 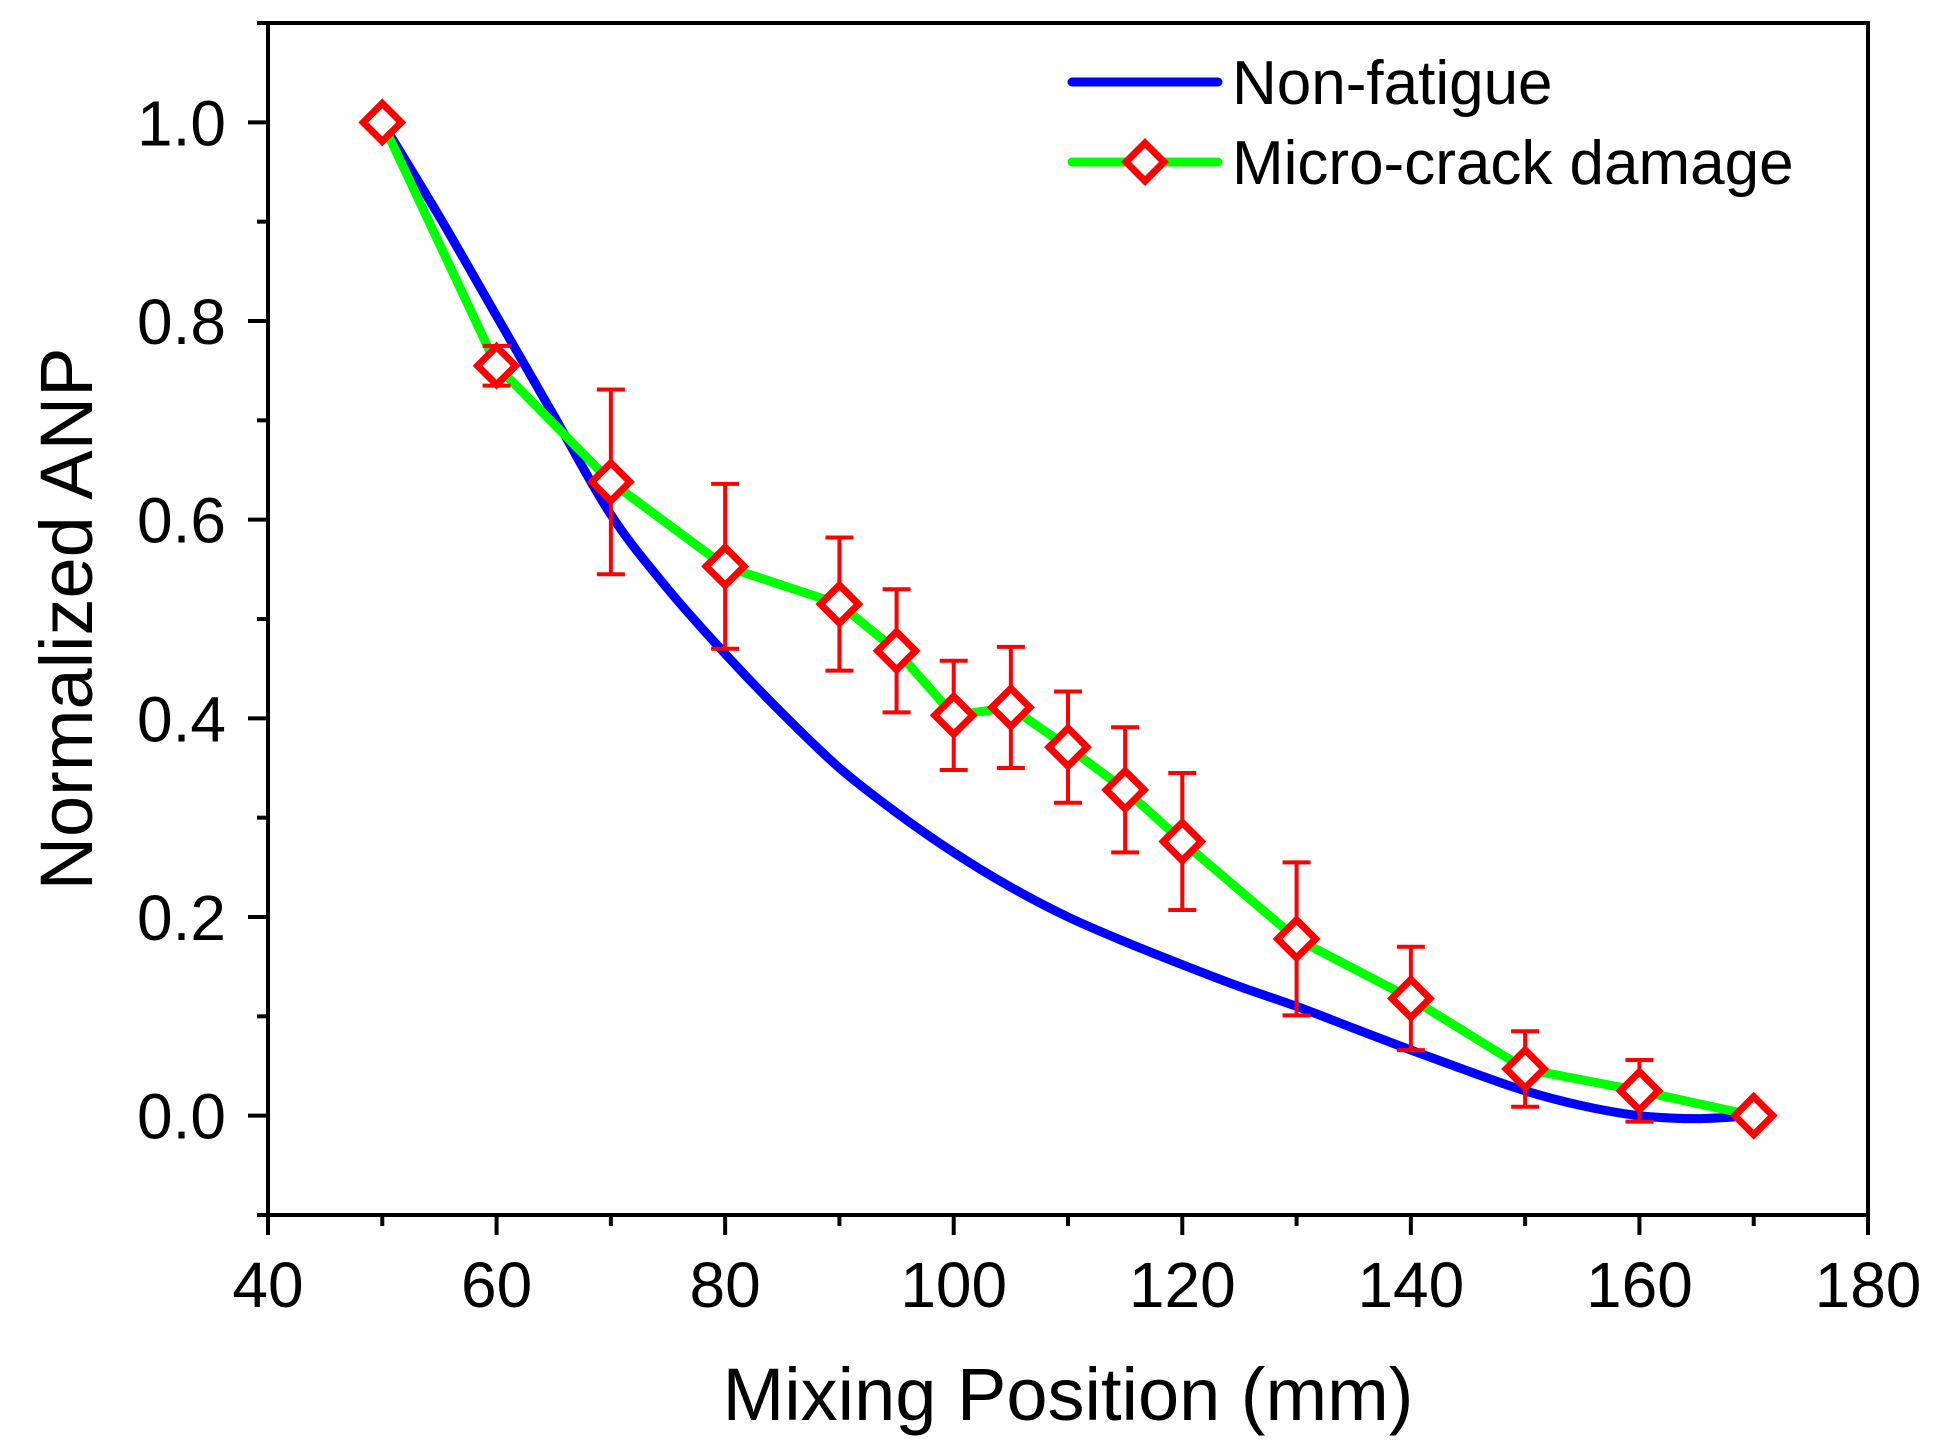 I want to click on y-tick-label: 0.8, so click(x=181, y=322).